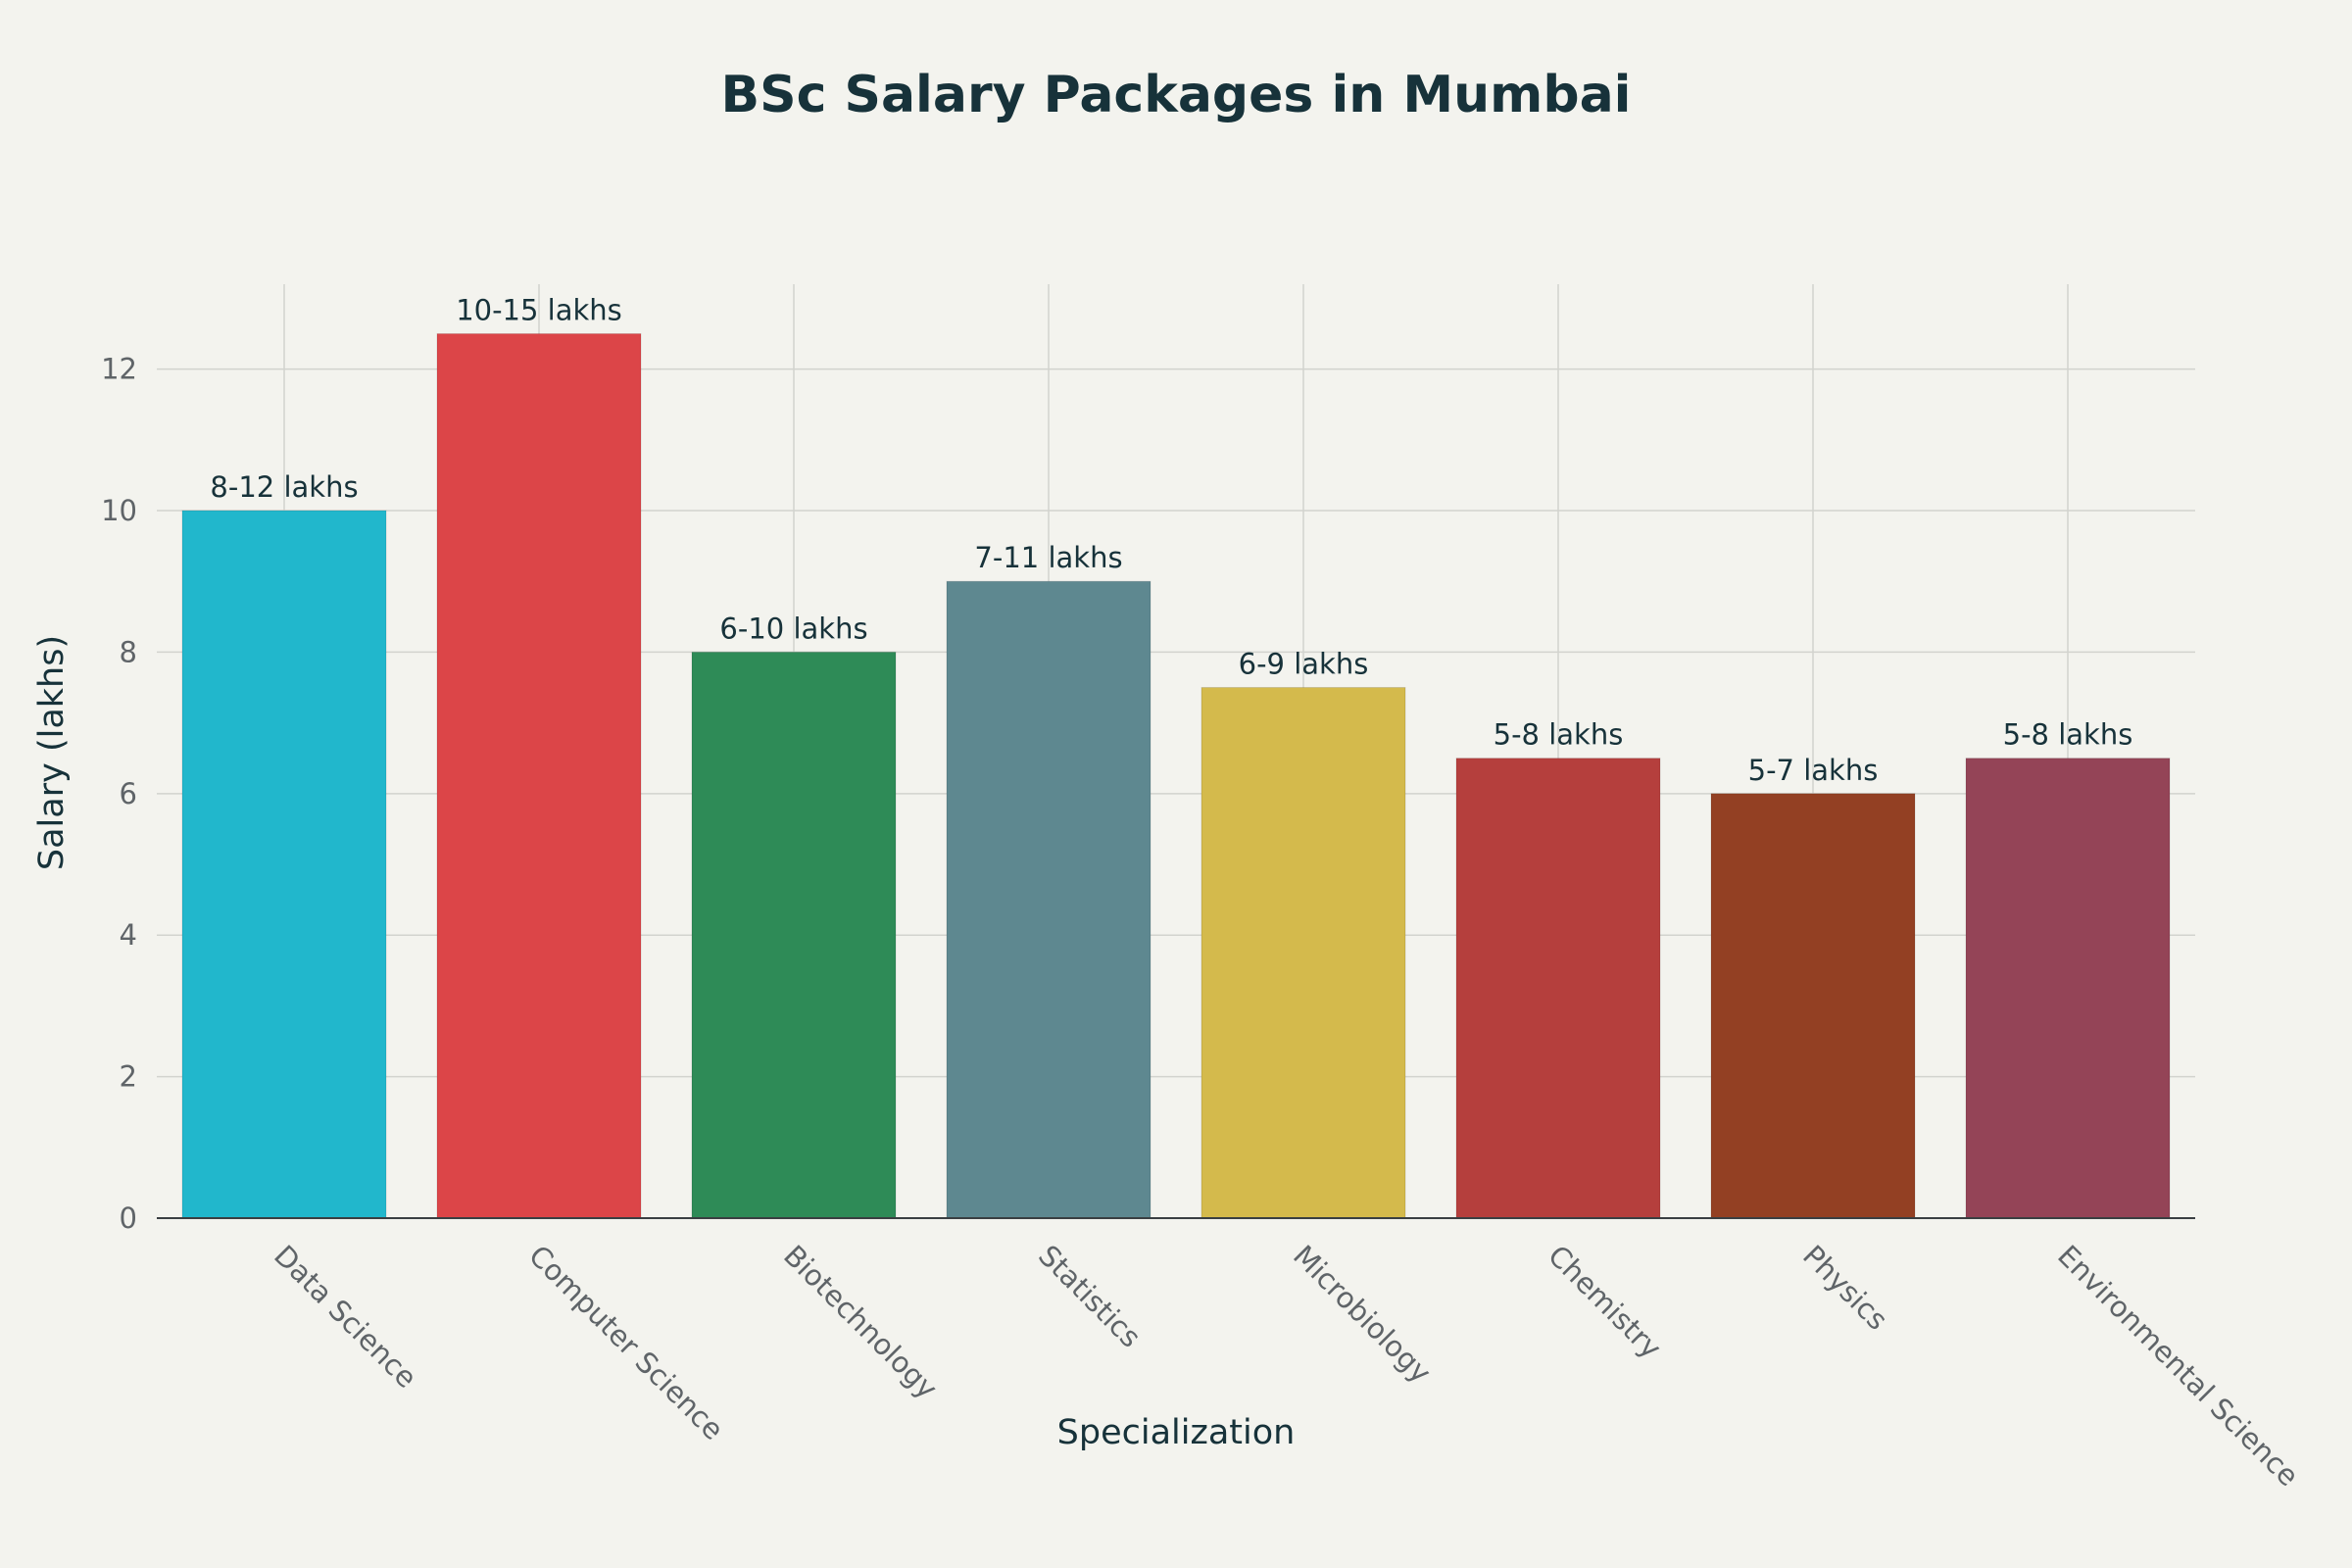  What do you see at coordinates (1090, 1296) in the screenshot?
I see `x-tick-label: Statistics` at bounding box center [1090, 1296].